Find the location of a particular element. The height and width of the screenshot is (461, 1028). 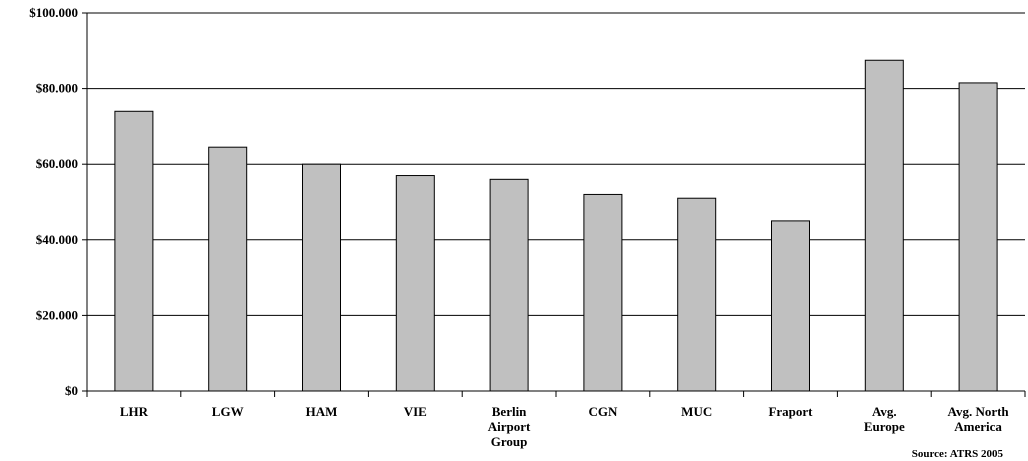

x-category-label: LHR is located at coordinates (134, 411).